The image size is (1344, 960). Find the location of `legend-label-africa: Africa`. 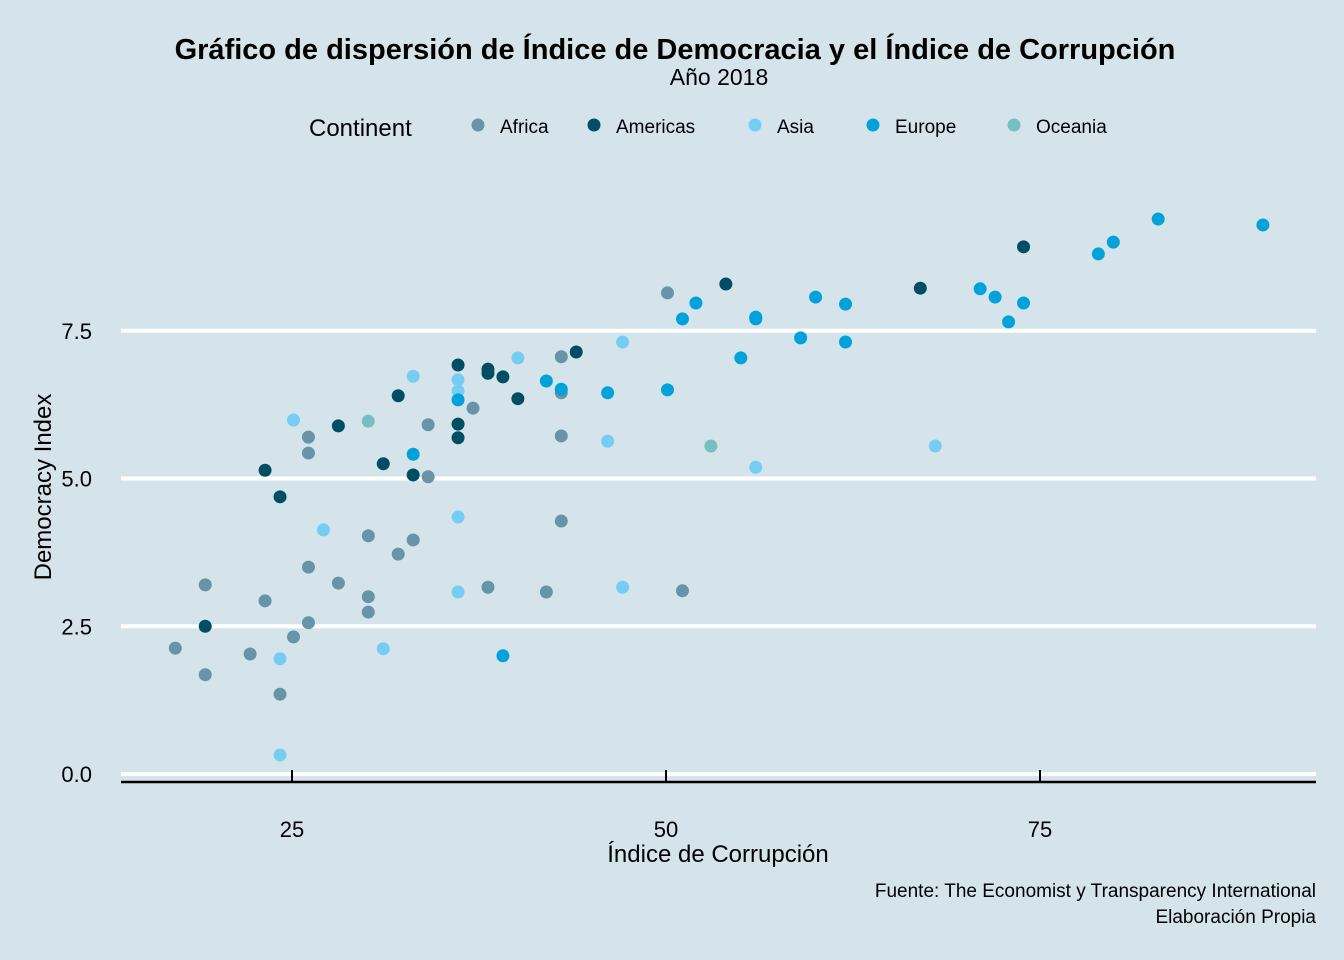

legend-label-africa: Africa is located at coordinates (524, 127).